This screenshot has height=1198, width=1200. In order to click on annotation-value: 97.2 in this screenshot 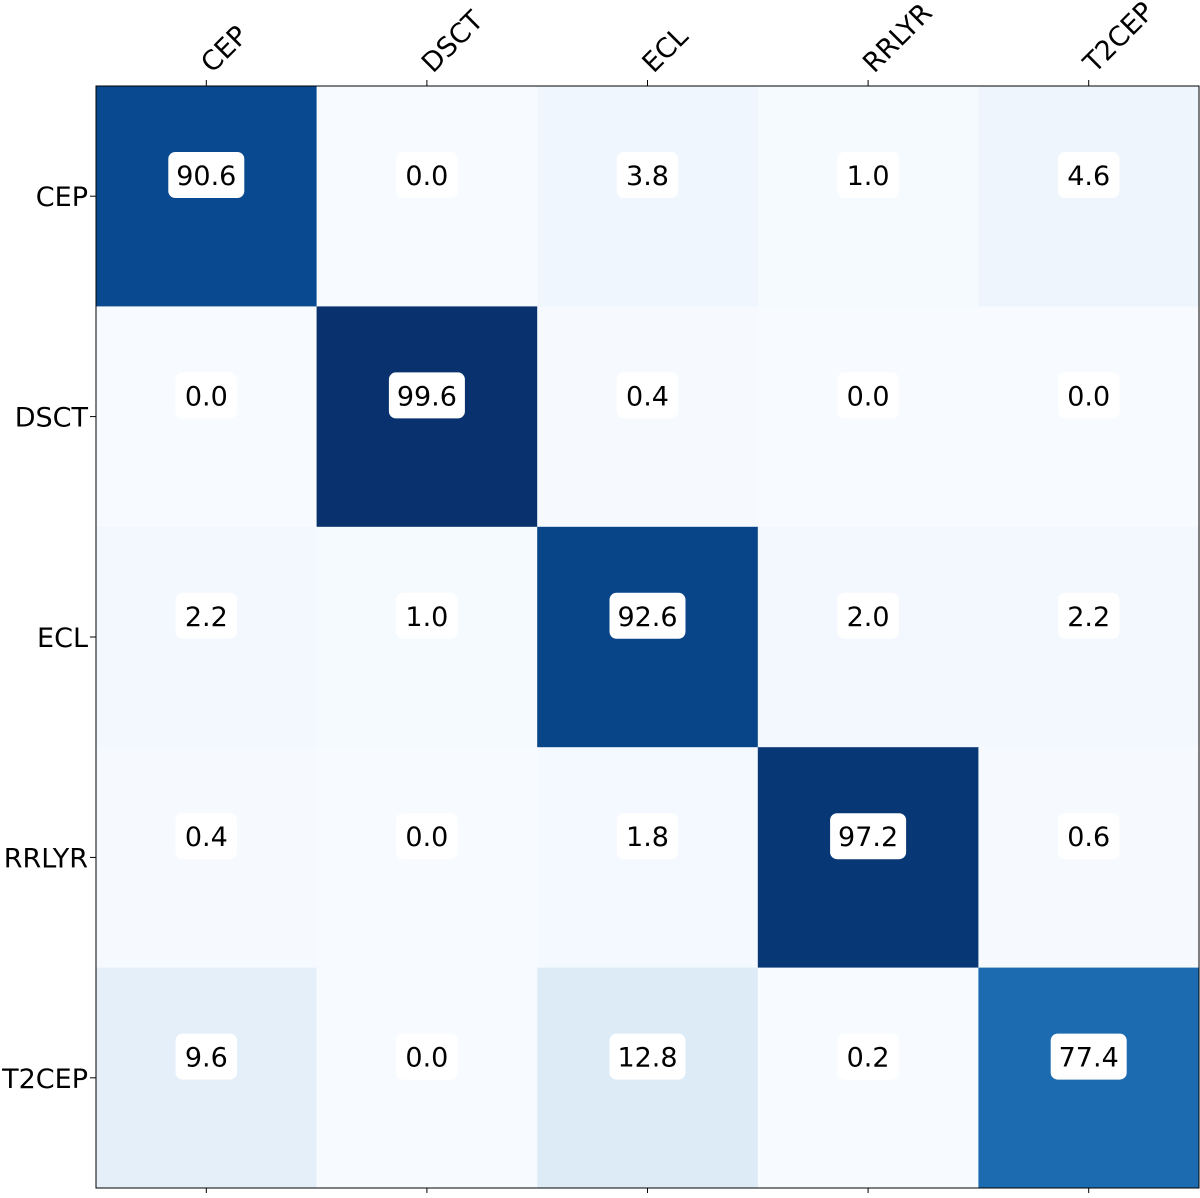, I will do `click(868, 837)`.